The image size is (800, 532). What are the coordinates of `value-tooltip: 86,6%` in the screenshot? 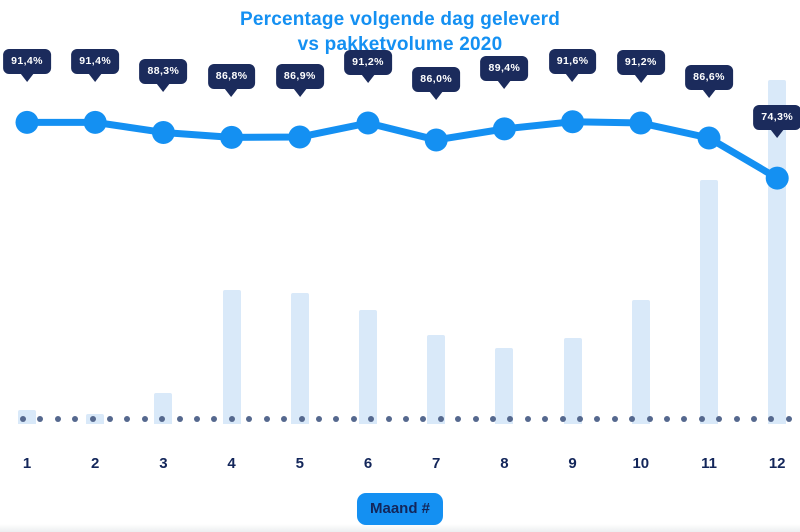 It's located at (709, 77).